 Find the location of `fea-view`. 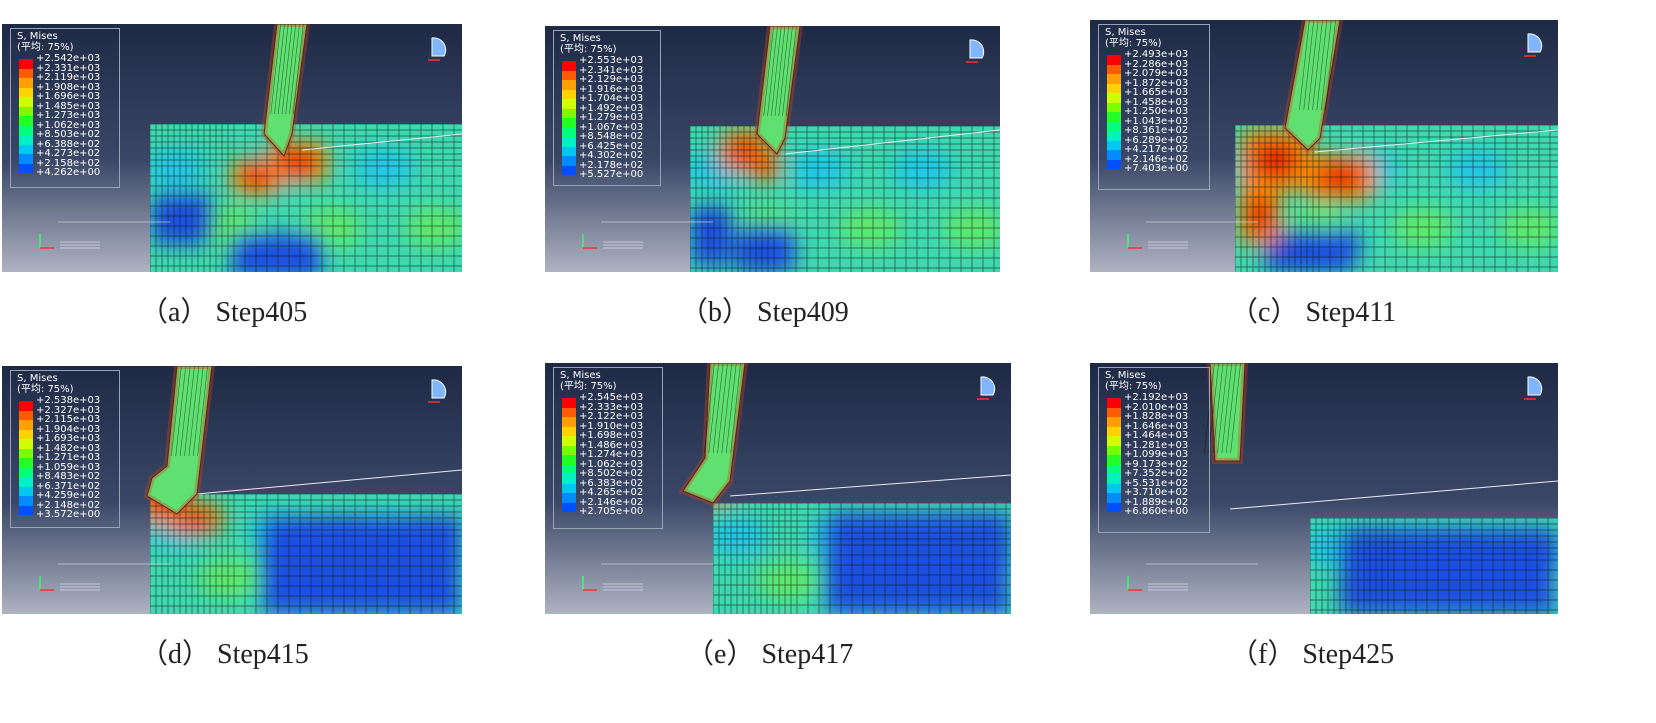

fea-view is located at coordinates (232, 148).